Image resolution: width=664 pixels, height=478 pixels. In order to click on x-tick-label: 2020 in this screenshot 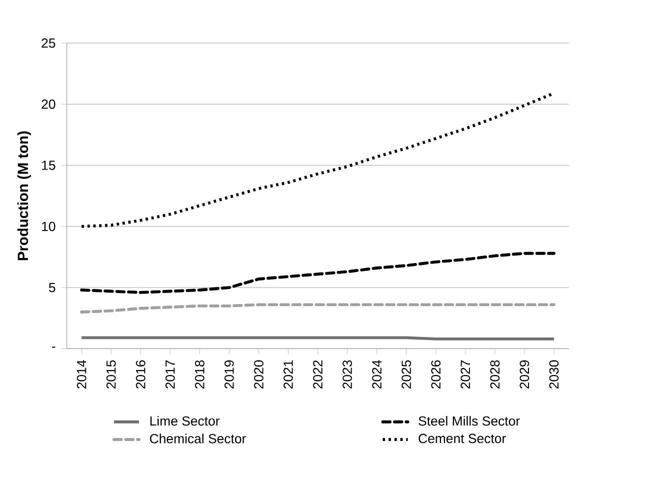, I will do `click(259, 374)`.